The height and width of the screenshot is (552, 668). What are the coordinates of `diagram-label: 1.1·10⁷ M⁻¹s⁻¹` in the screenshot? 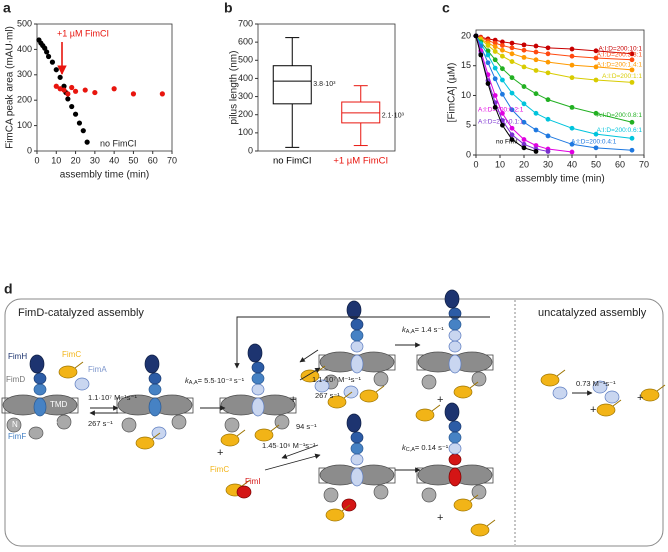 It's located at (112, 397).